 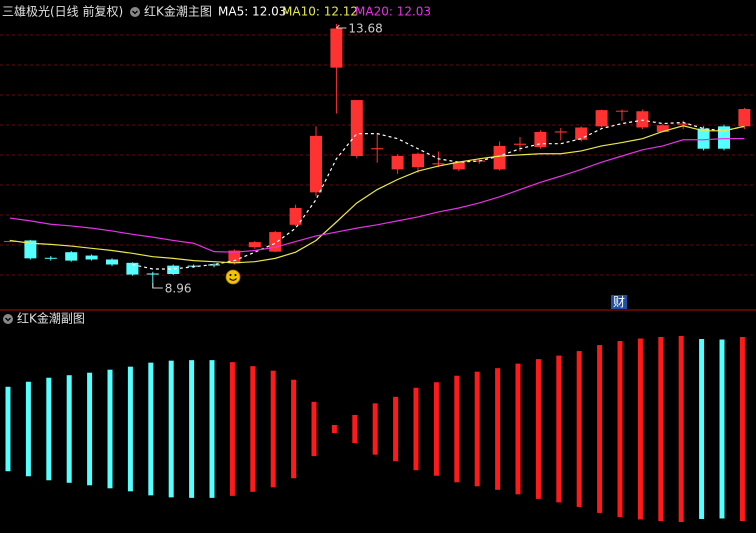 I want to click on legend-entry: MA5: 12.03, so click(x=252, y=12).